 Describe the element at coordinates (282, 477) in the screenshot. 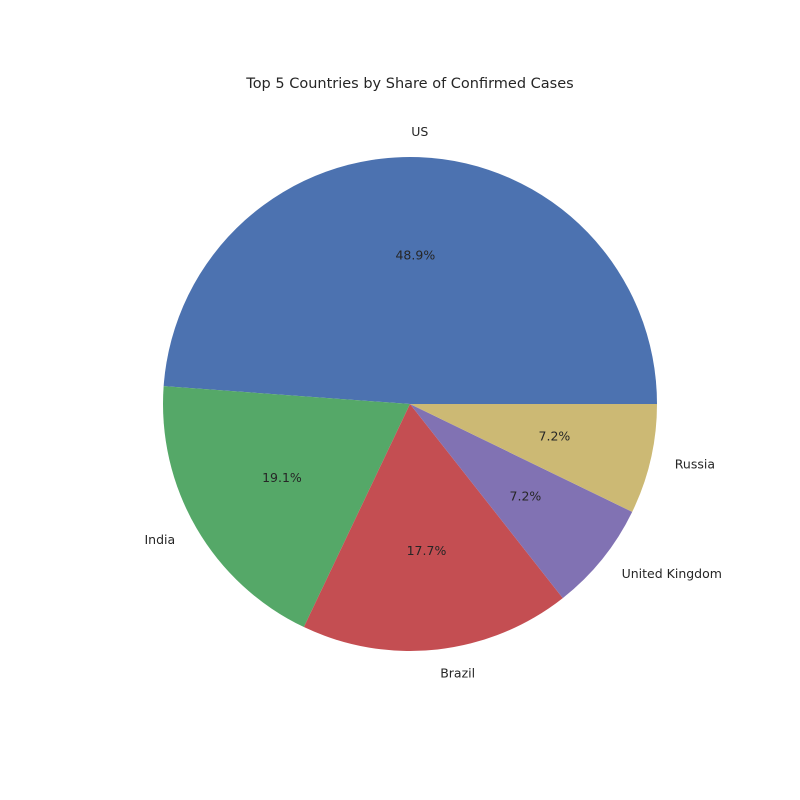

I see `percent-label-india: 19.1%` at that location.